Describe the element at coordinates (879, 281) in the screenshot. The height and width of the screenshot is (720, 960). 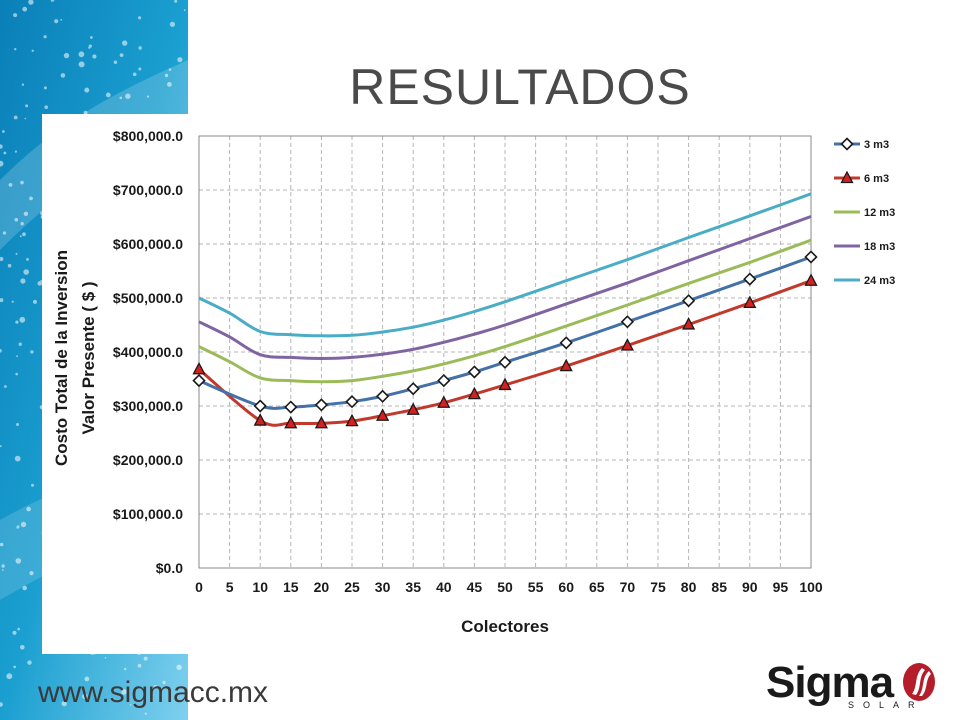
I see `legend-label: 24 m3` at that location.